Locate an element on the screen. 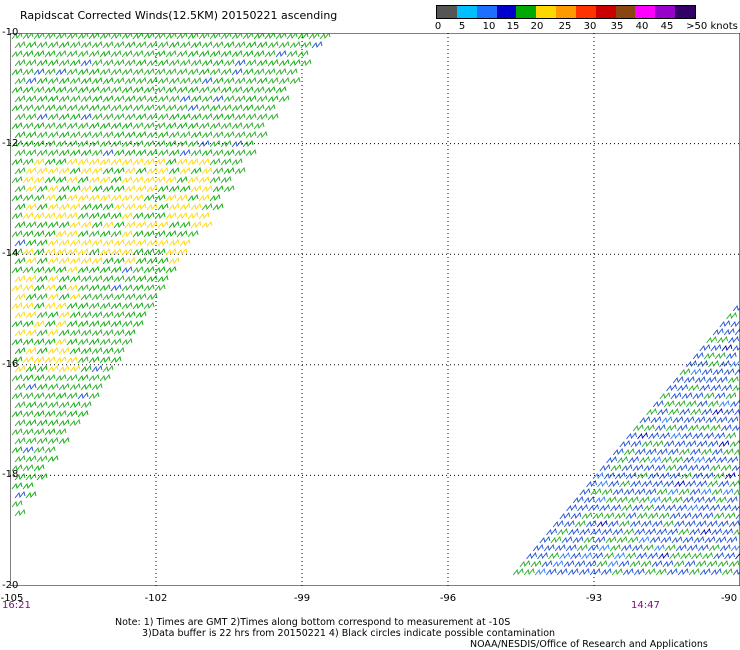 The height and width of the screenshot is (650, 740). lat-label: -10 is located at coordinates (10, 32).